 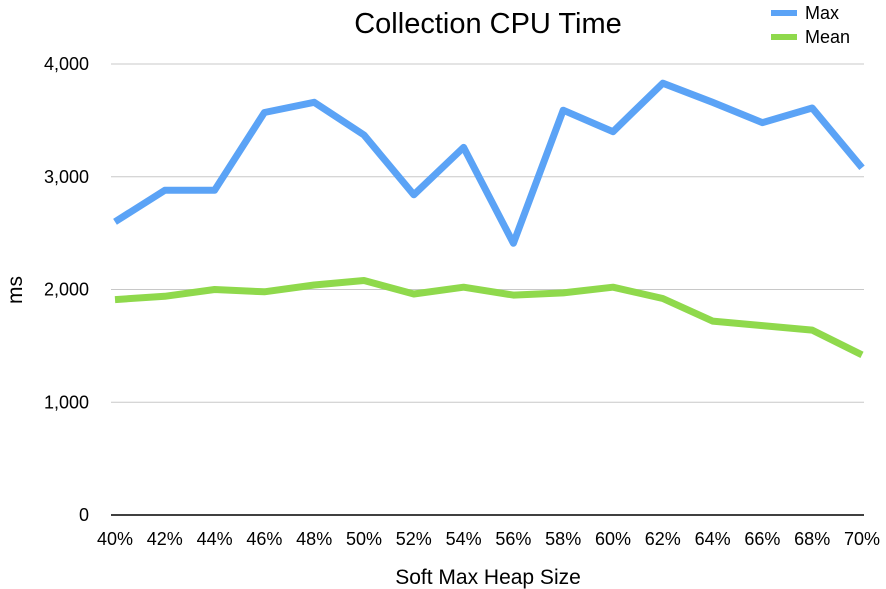 I want to click on y-tick-label: 0, so click(x=84, y=515).